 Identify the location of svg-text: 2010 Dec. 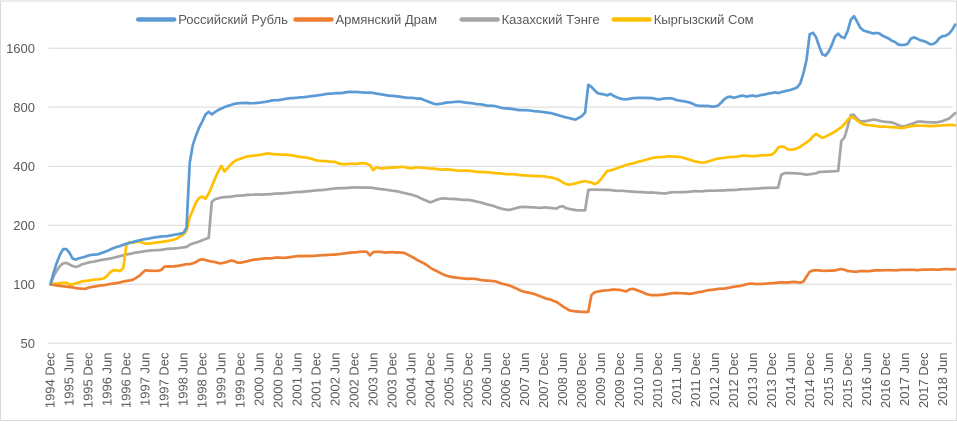
(657, 380).